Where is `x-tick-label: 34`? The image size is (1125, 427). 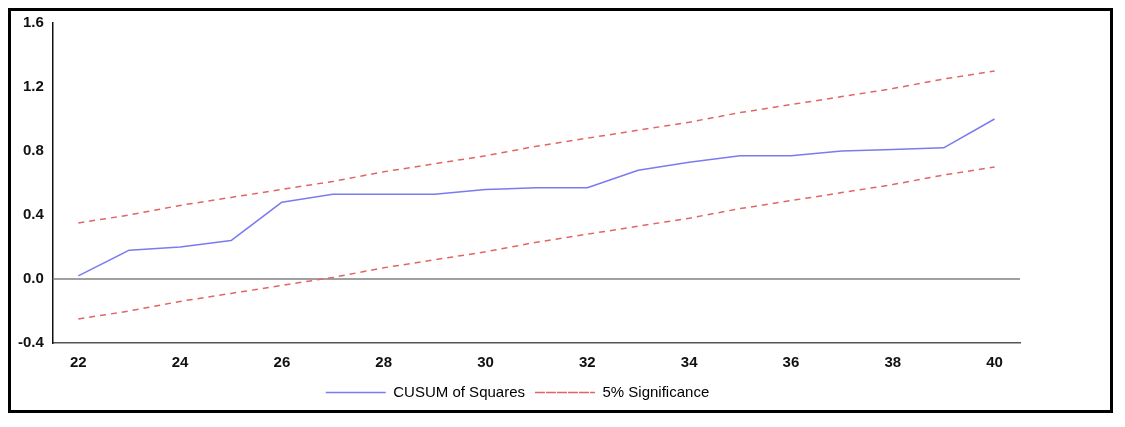 x-tick-label: 34 is located at coordinates (689, 362).